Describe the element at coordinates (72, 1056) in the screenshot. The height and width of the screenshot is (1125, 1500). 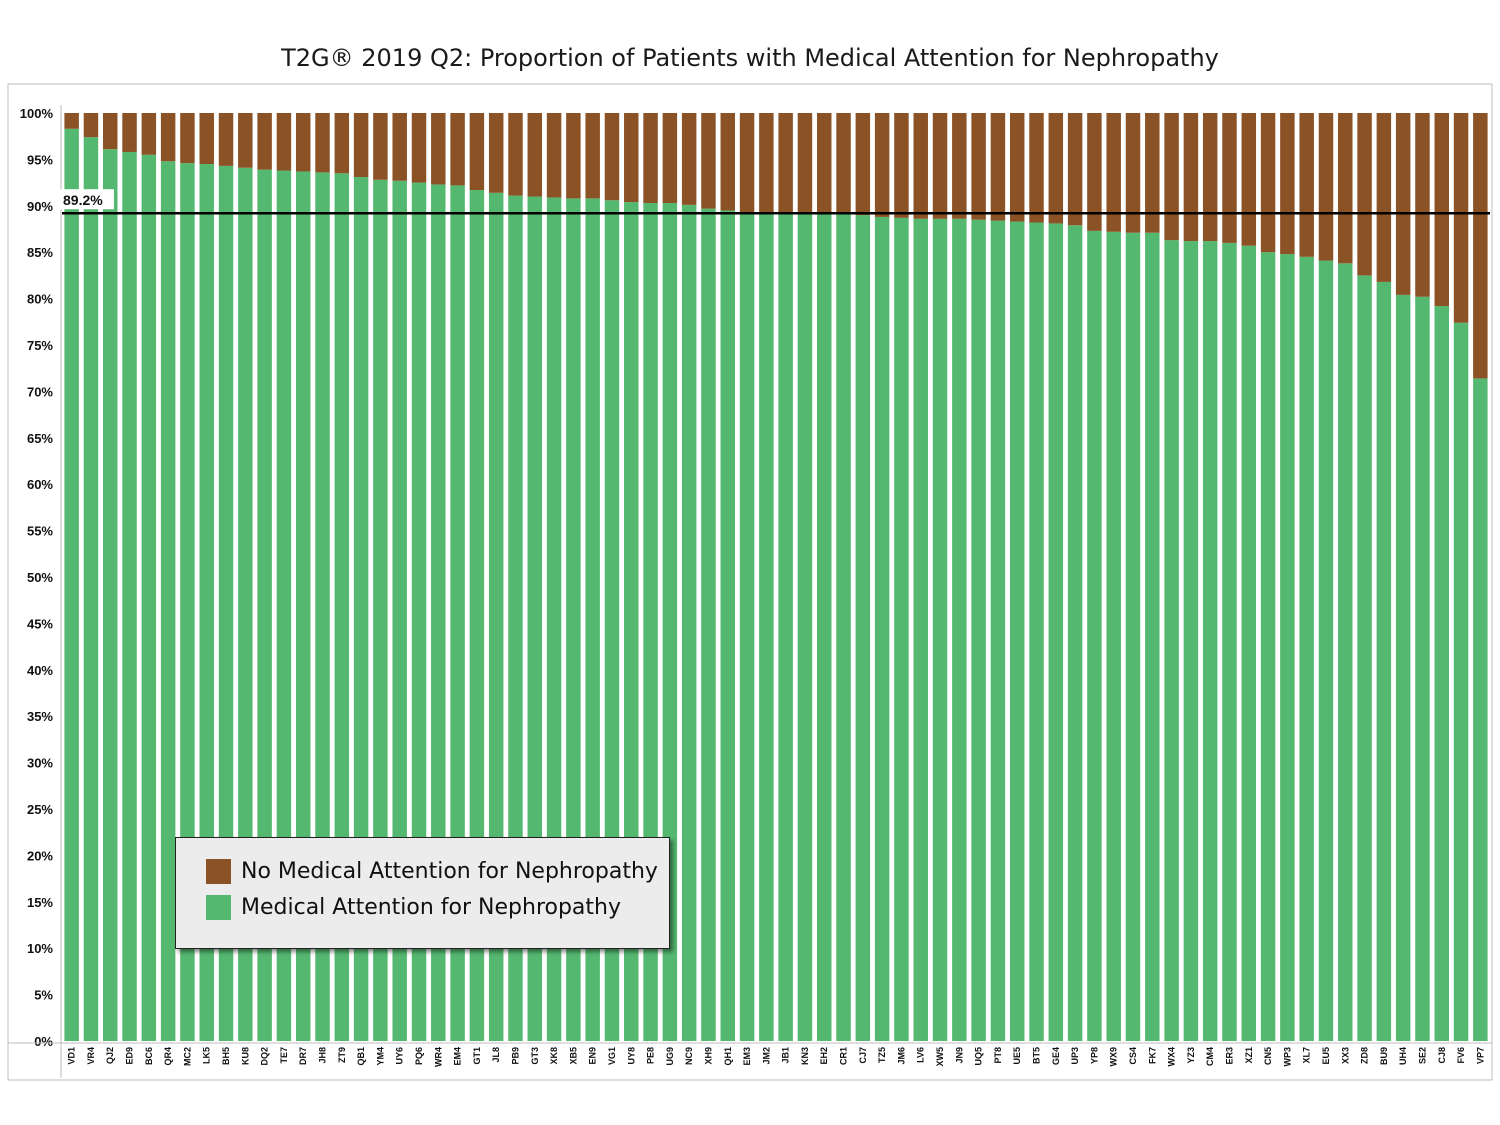
I see `x-tick-label: VD1` at that location.